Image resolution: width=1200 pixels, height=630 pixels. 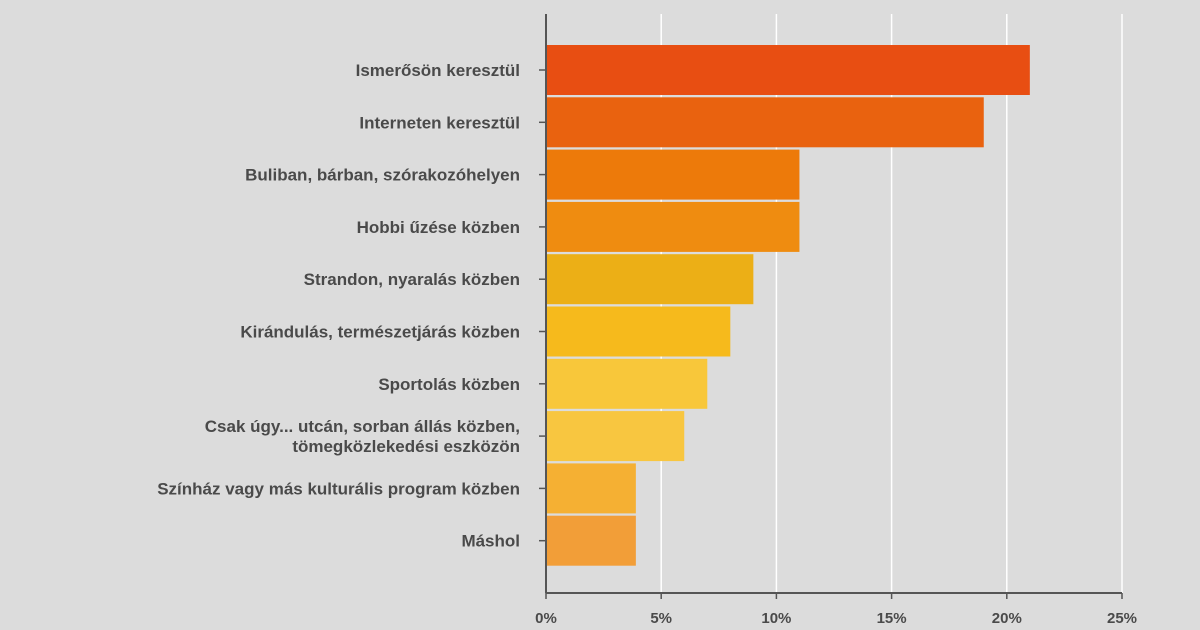 I want to click on category-label: tömegközlekedési eszközön, so click(x=406, y=446).